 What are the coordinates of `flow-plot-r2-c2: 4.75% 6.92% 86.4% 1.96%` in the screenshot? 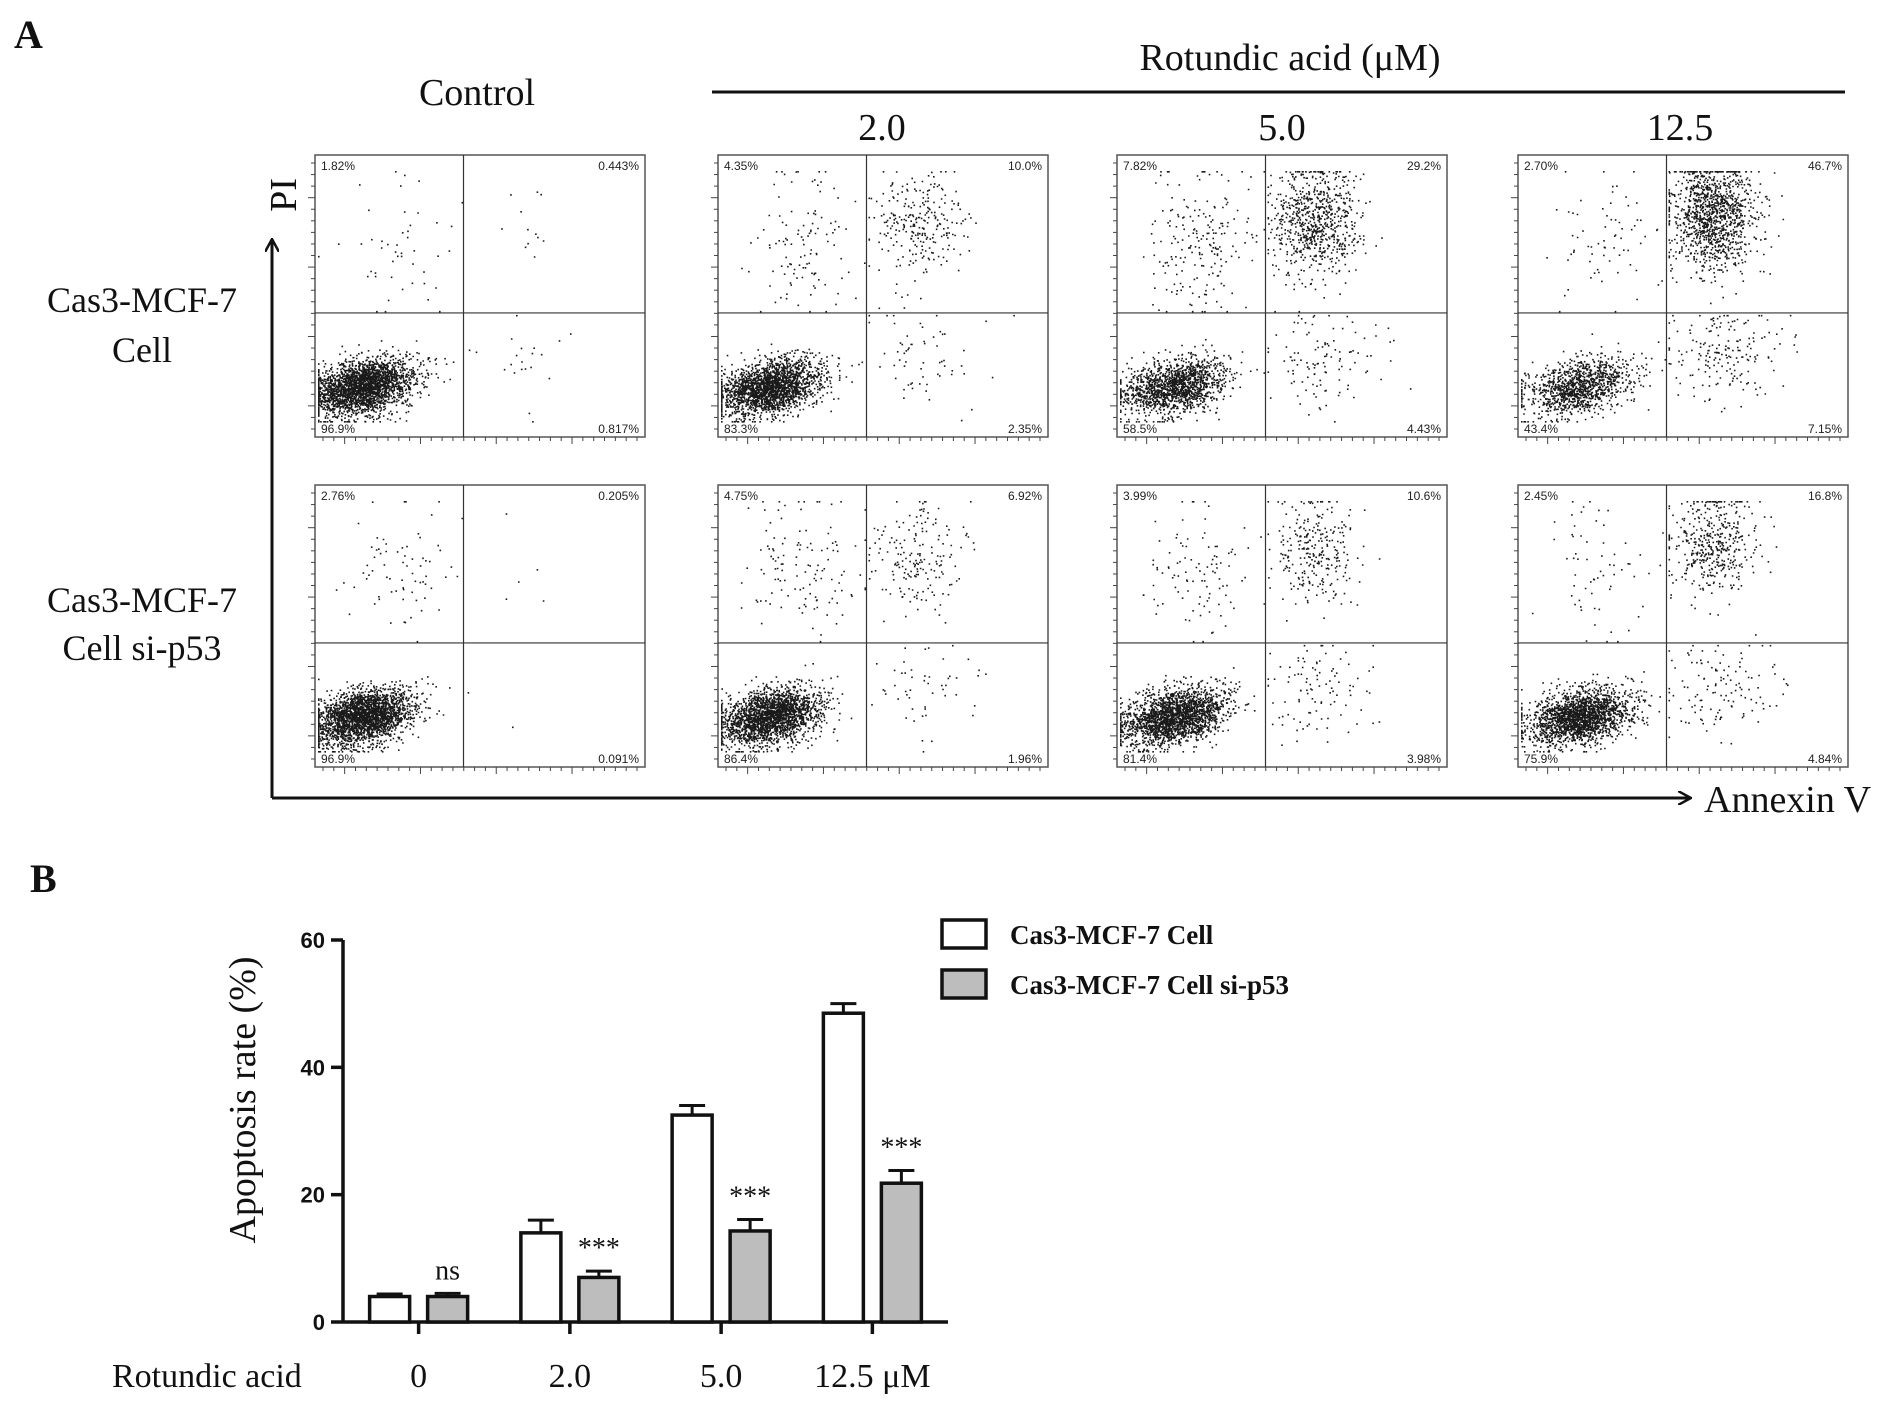 It's located at (880, 629).